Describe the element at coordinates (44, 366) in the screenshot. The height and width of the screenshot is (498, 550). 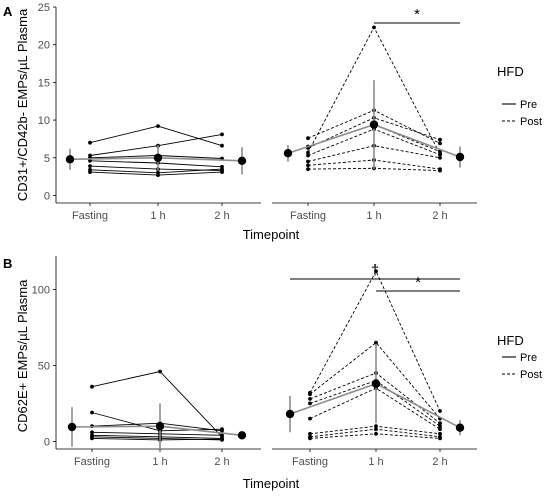
I see `panel-b-y-tick-label: 50` at that location.